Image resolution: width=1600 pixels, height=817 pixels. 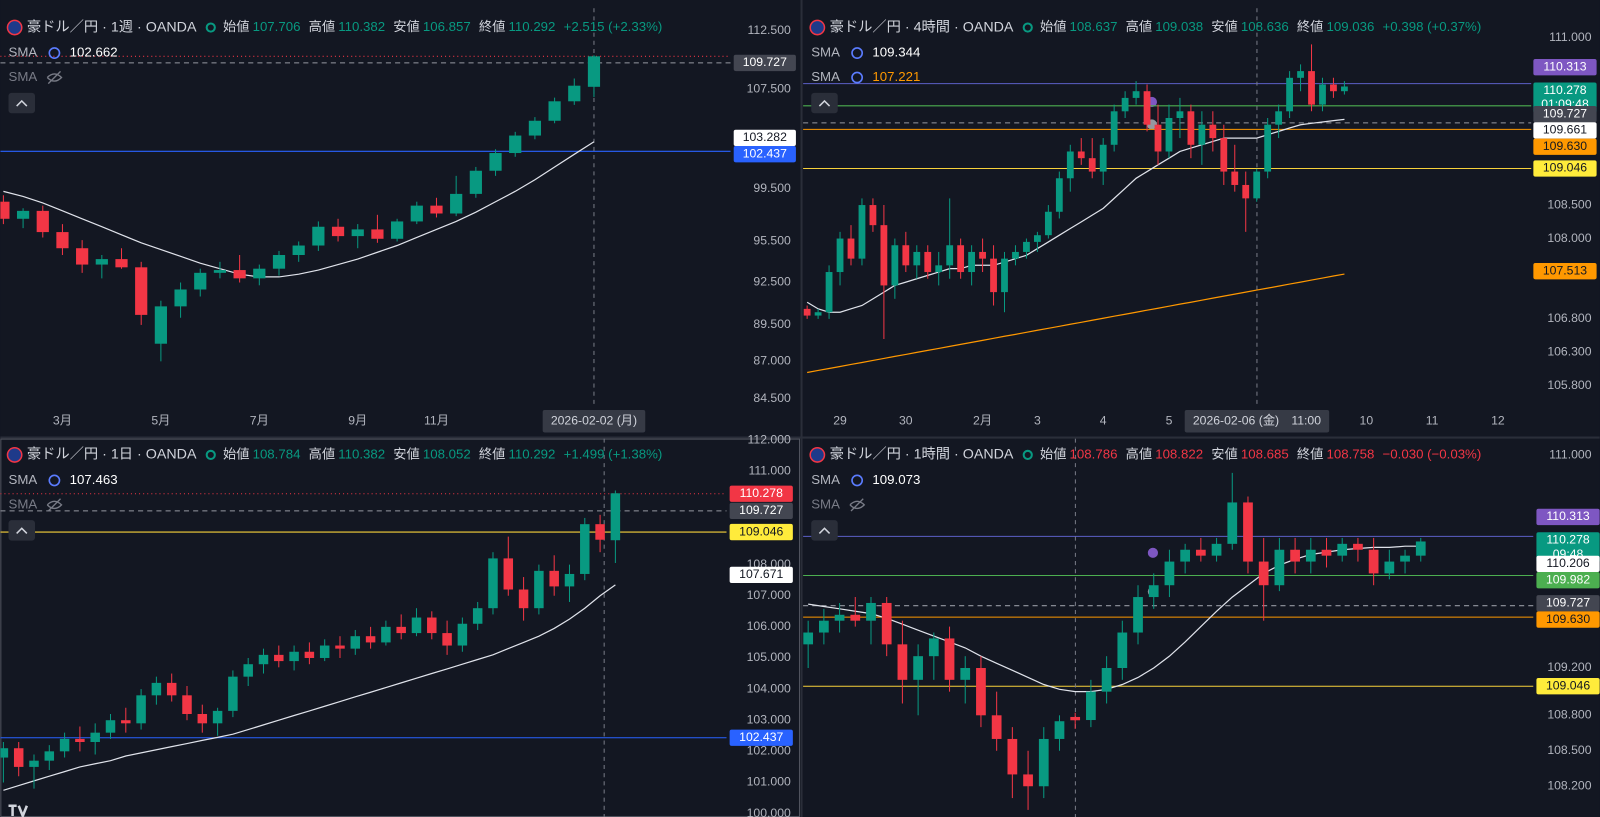 What do you see at coordinates (492, 453) in the screenshot?
I see `ohlc-label: 終値` at bounding box center [492, 453].